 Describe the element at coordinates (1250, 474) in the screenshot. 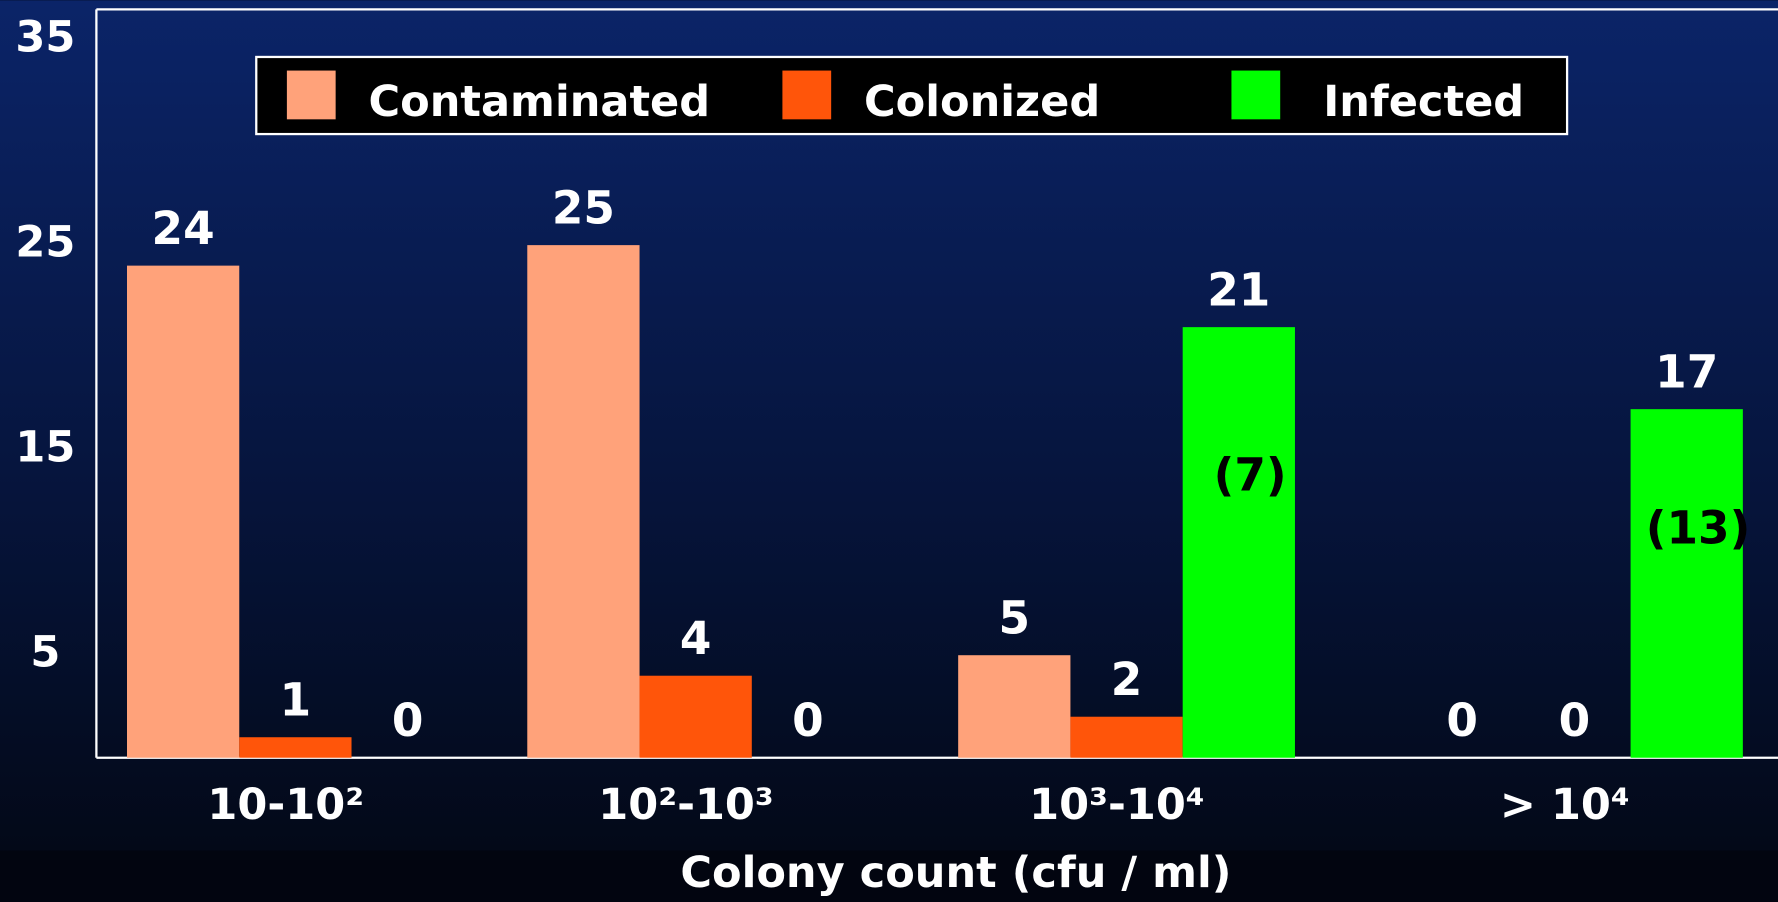

I see `bar-annotation: (7)` at that location.